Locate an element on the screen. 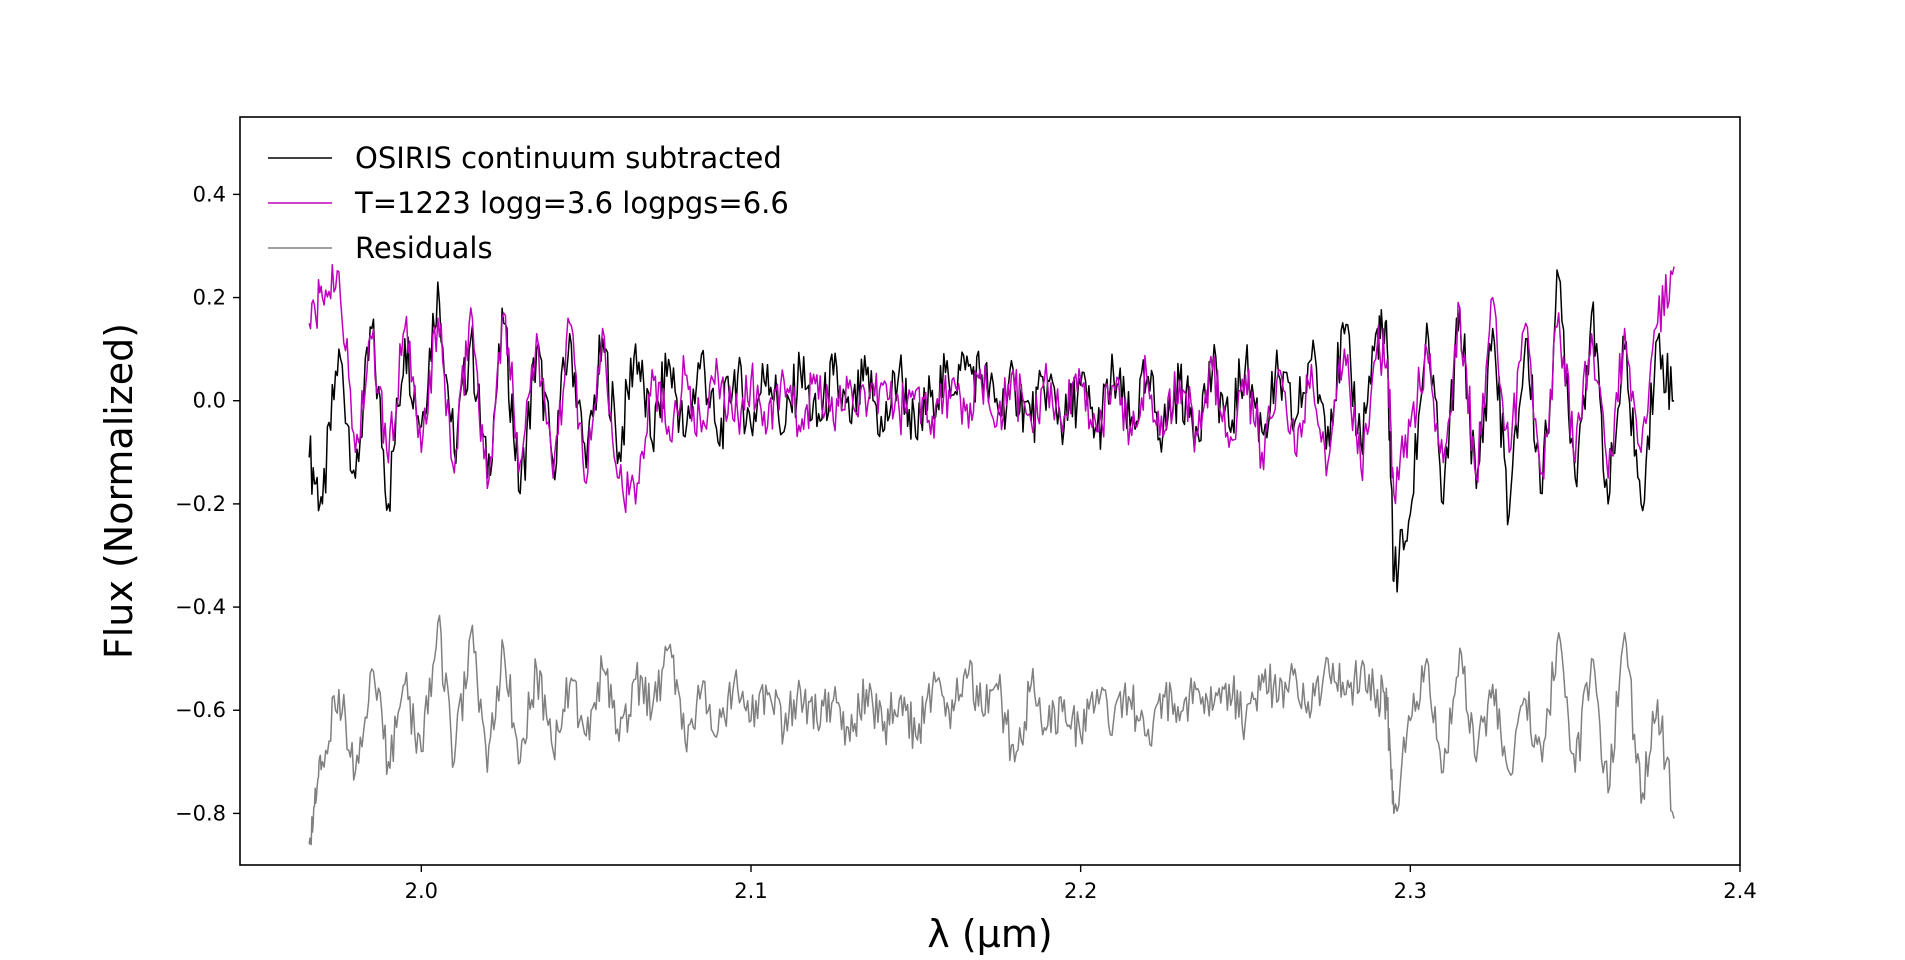 The image size is (1905, 960). x-tick-label: 2.0 is located at coordinates (421, 891).